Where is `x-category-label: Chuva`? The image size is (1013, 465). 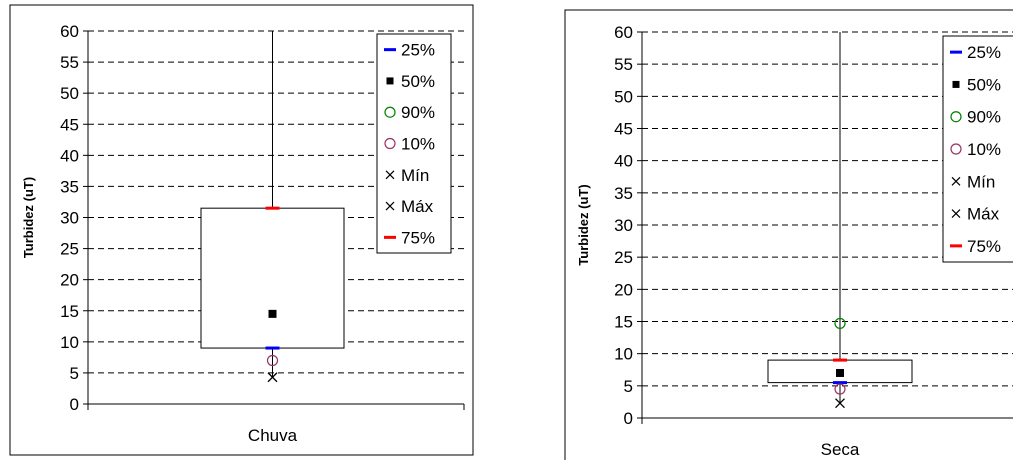
x-category-label: Chuva is located at coordinates (273, 435).